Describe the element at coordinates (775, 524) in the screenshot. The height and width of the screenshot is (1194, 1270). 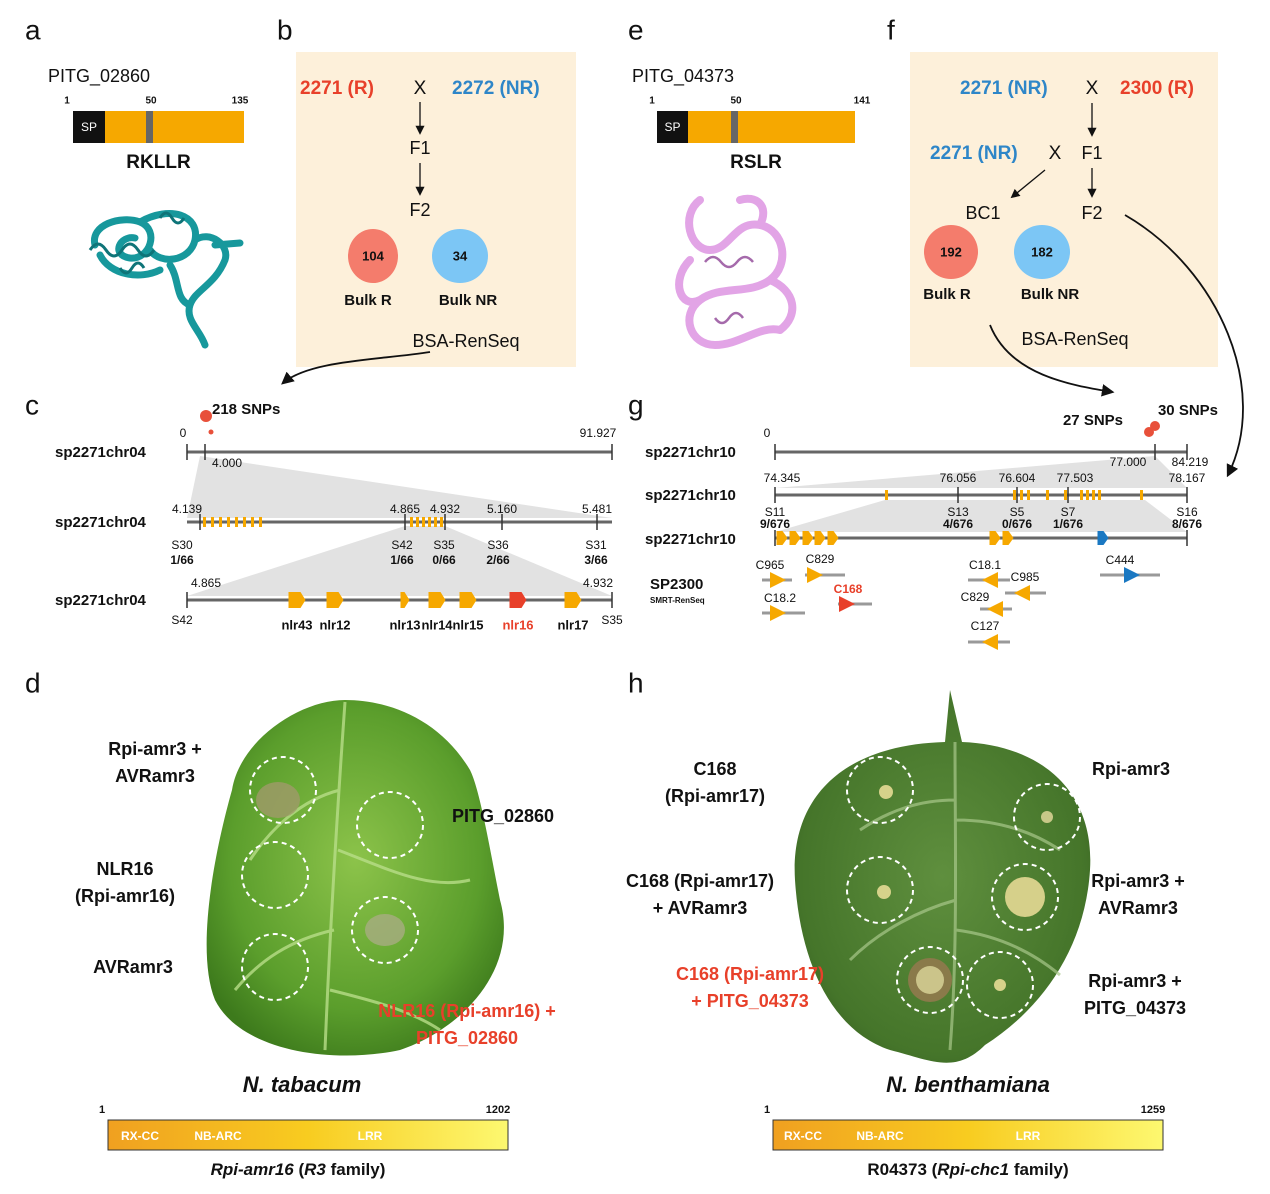
I see `marker-ratio: 9/676` at that location.